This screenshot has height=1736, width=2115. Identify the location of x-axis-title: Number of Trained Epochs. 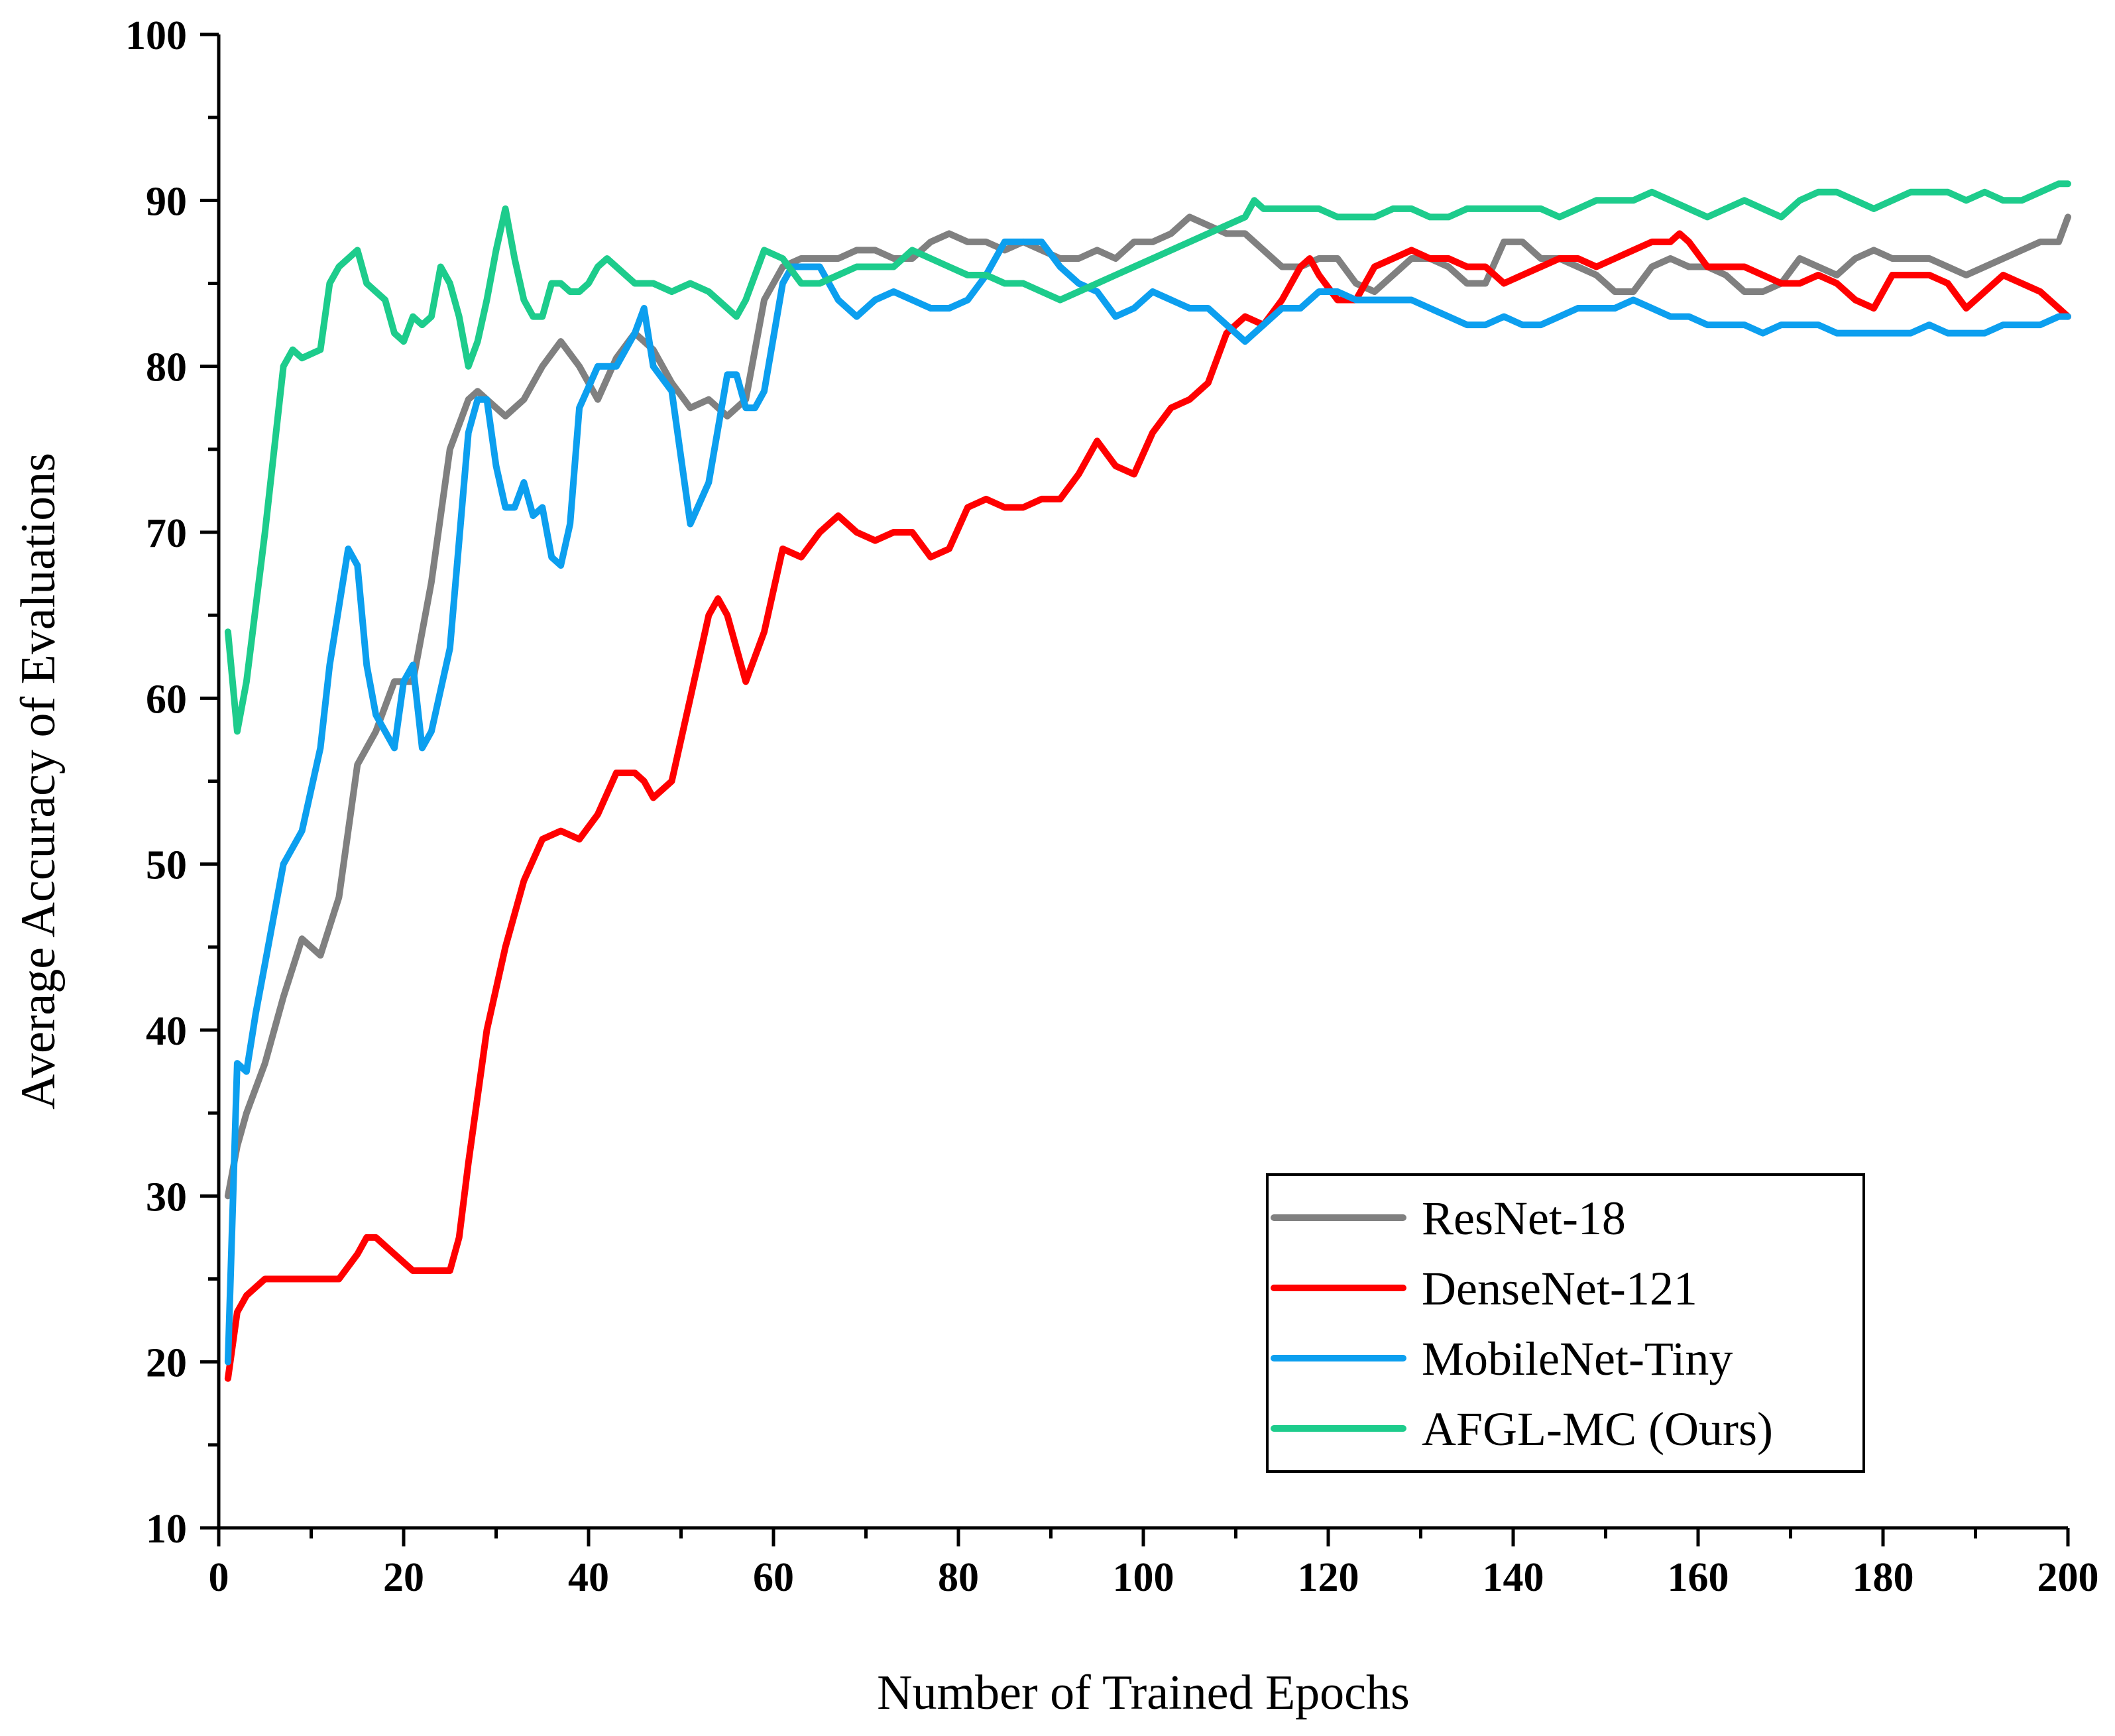
(1143, 1693).